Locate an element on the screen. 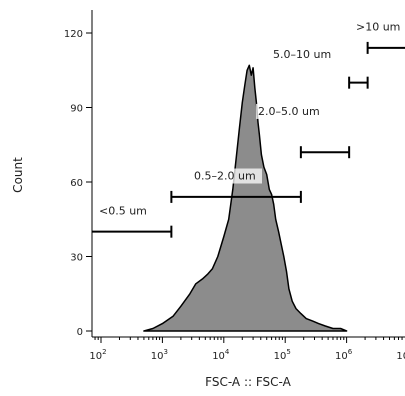  gate-label: <0.5 um is located at coordinates (123, 210).